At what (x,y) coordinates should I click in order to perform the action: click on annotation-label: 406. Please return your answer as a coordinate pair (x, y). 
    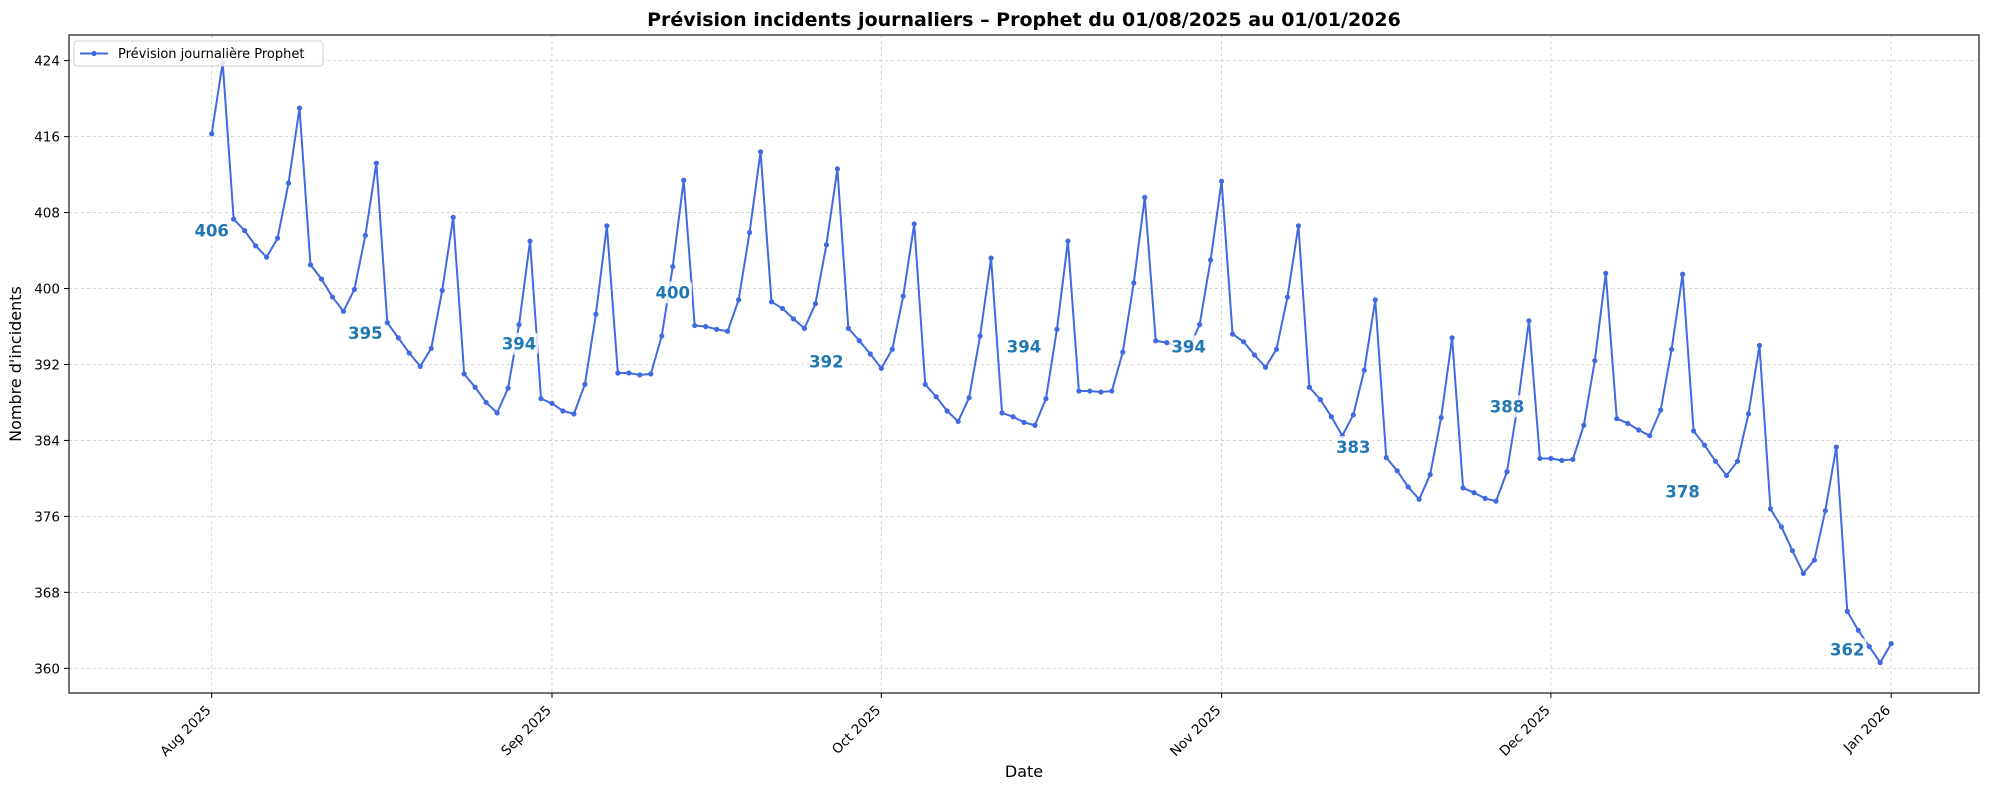
    Looking at the image, I should click on (211, 231).